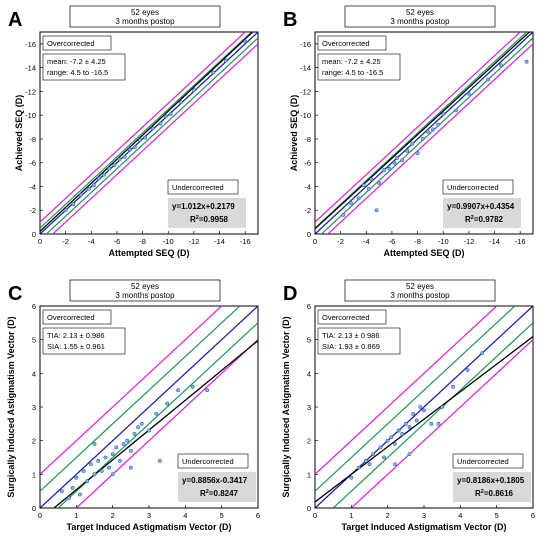 The height and width of the screenshot is (553, 550). What do you see at coordinates (305, 68) in the screenshot?
I see `y-tick-label: -14` at bounding box center [305, 68].